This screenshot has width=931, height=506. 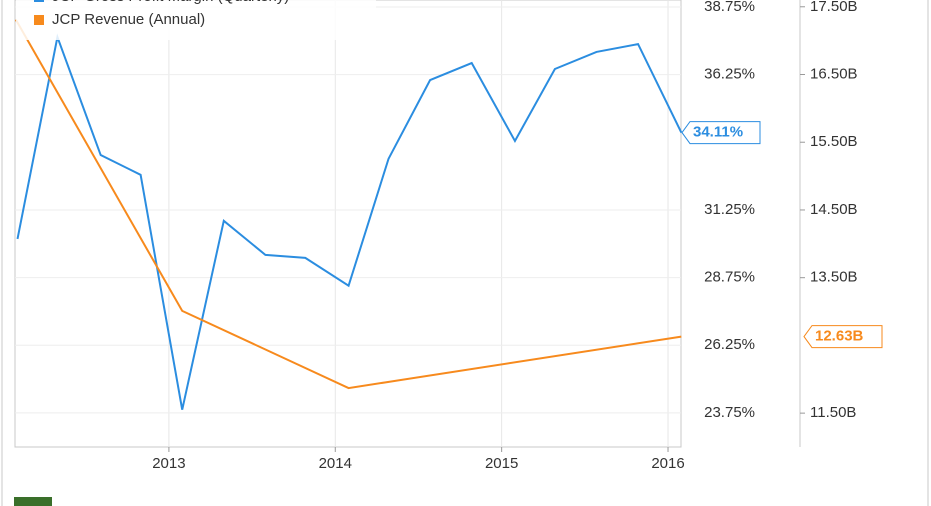 What do you see at coordinates (168, 463) in the screenshot?
I see `x-tick-label: 2013` at bounding box center [168, 463].